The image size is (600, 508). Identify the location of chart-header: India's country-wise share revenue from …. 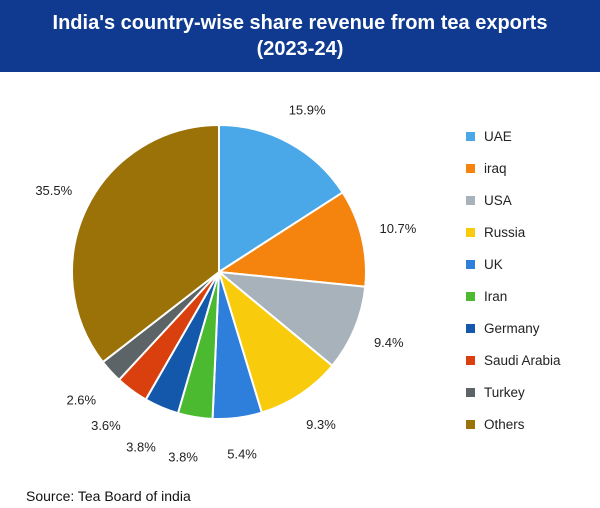
(300, 36).